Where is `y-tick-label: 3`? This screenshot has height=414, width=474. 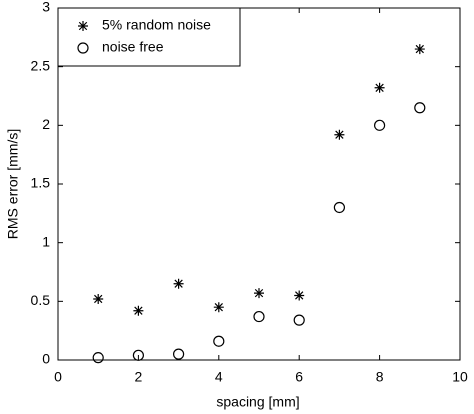 y-tick-label: 3 is located at coordinates (46, 7).